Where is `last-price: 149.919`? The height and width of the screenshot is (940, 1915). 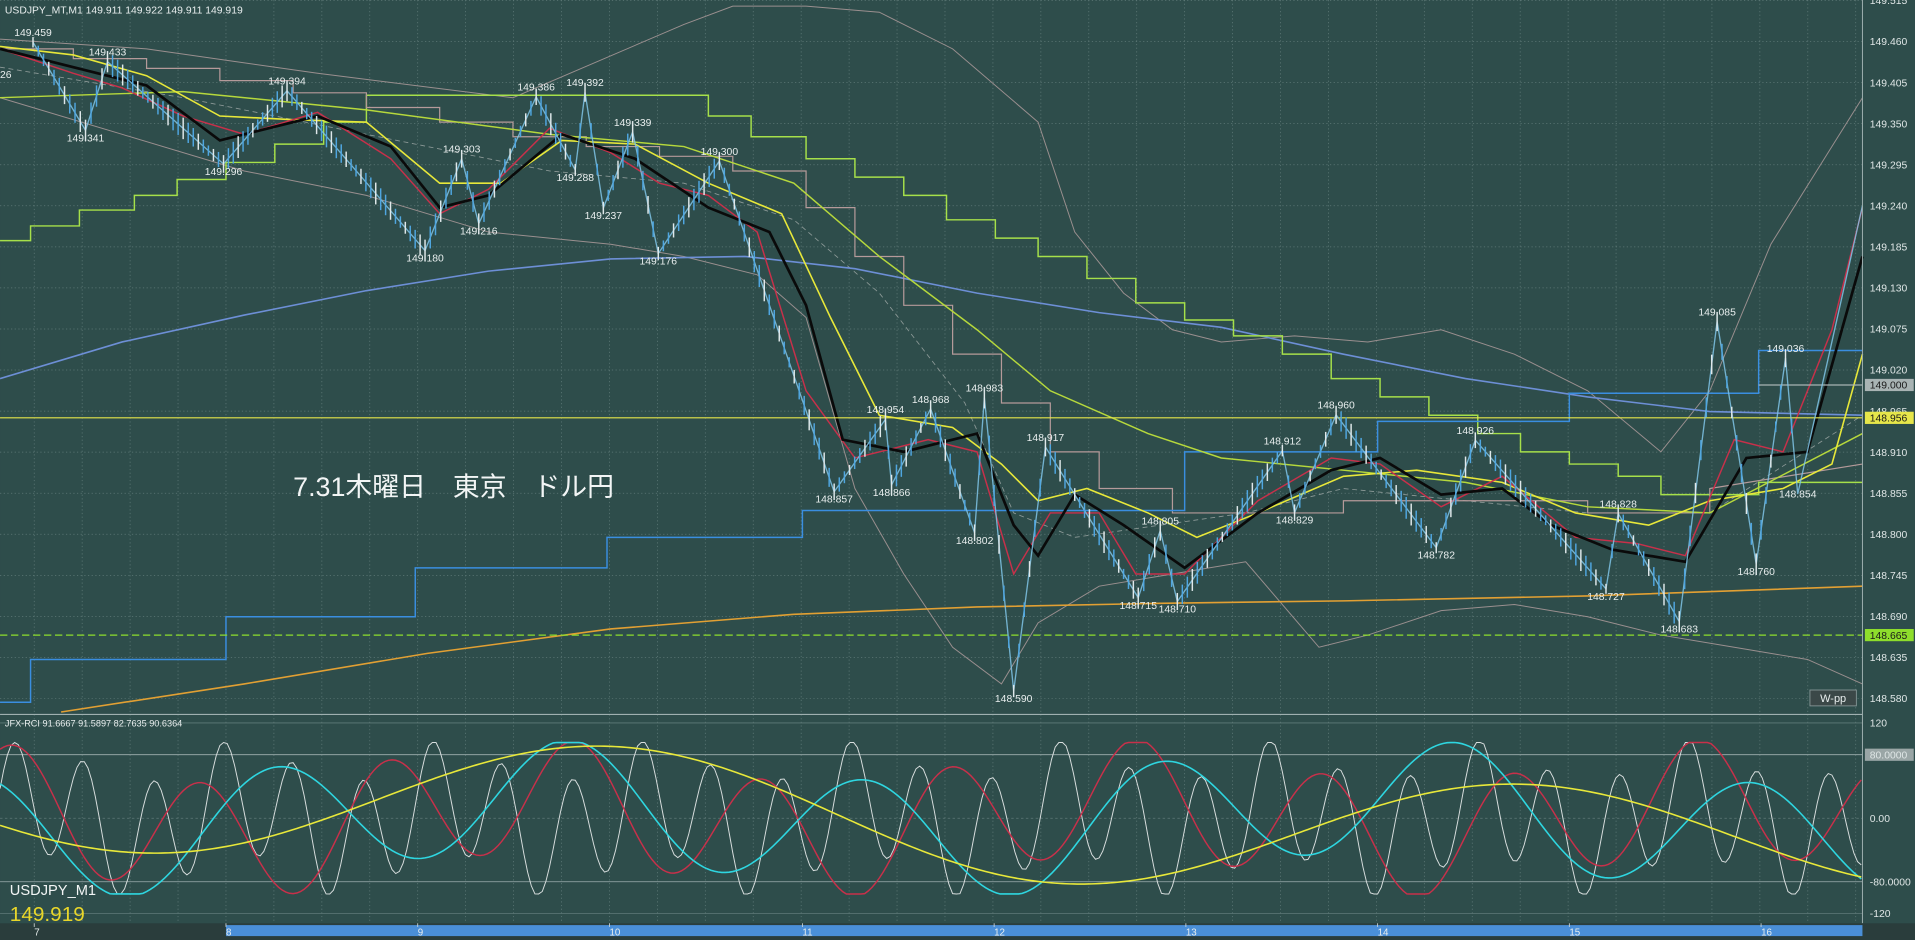
last-price: 149.919 is located at coordinates (47, 914).